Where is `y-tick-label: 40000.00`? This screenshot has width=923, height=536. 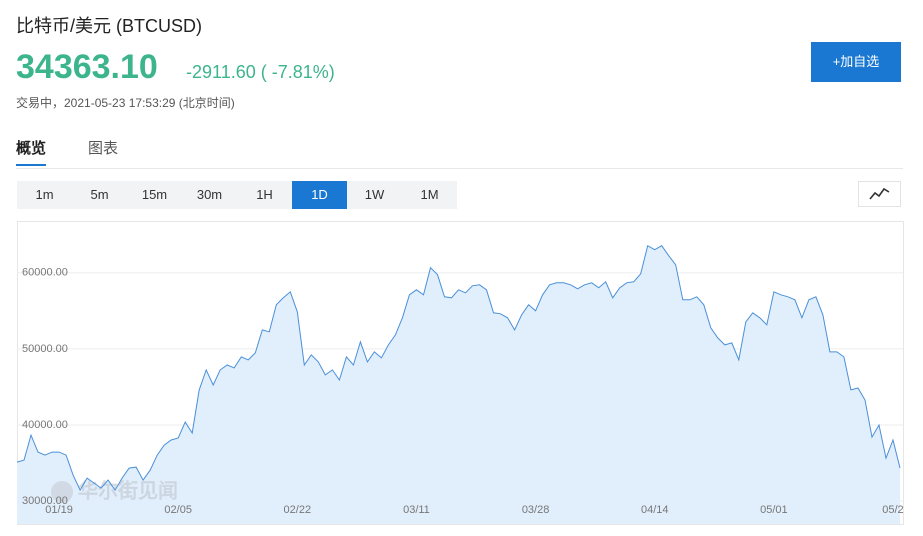 y-tick-label: 40000.00 is located at coordinates (45, 425).